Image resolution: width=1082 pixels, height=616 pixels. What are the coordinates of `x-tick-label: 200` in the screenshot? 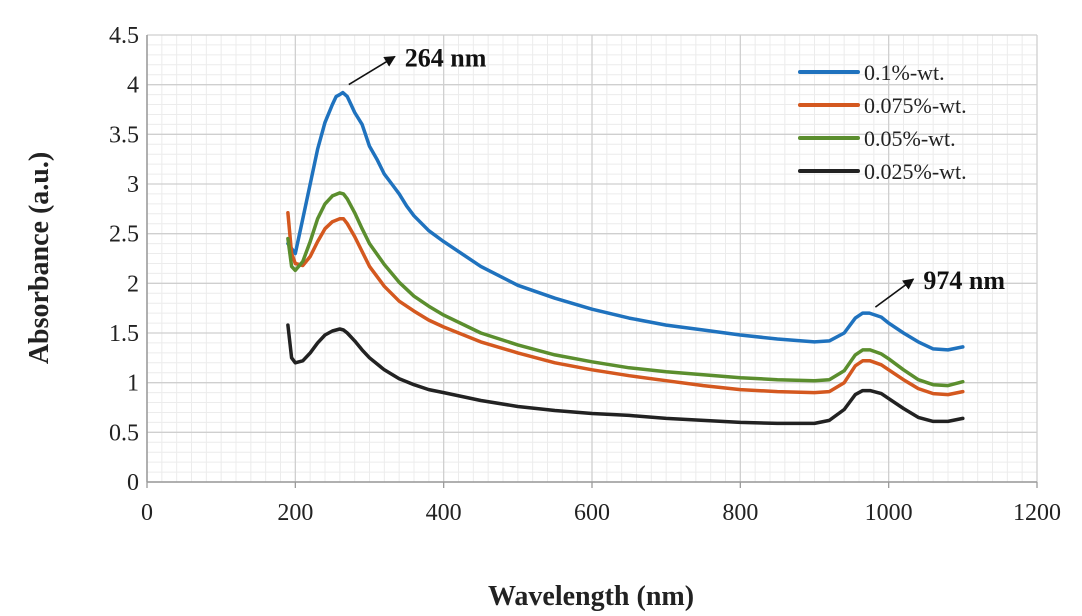 It's located at (295, 513).